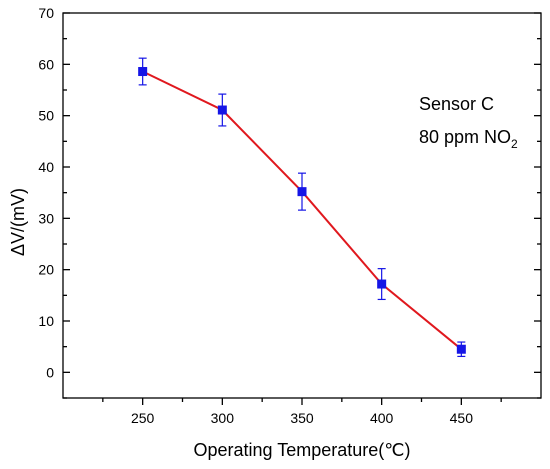 The width and height of the screenshot is (550, 469). What do you see at coordinates (302, 418) in the screenshot?
I see `x-tick-label: 350` at bounding box center [302, 418].